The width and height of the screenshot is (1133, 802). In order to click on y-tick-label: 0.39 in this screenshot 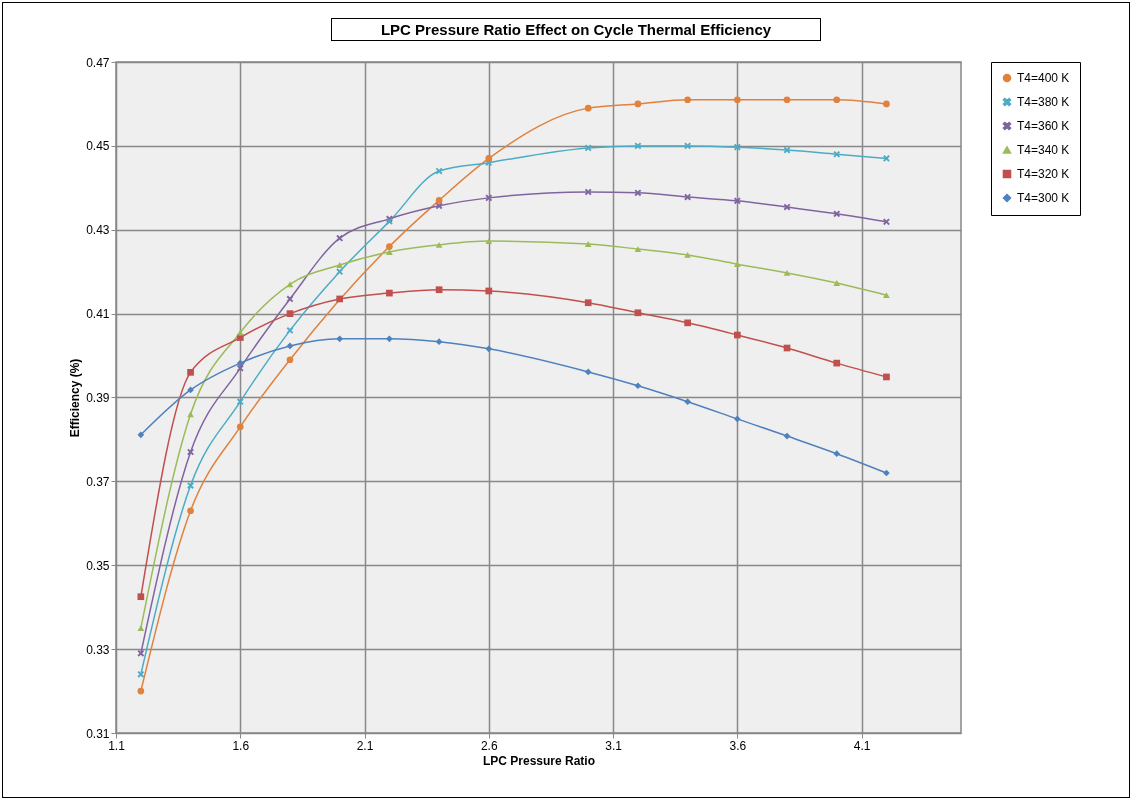, I will do `click(98, 398)`.